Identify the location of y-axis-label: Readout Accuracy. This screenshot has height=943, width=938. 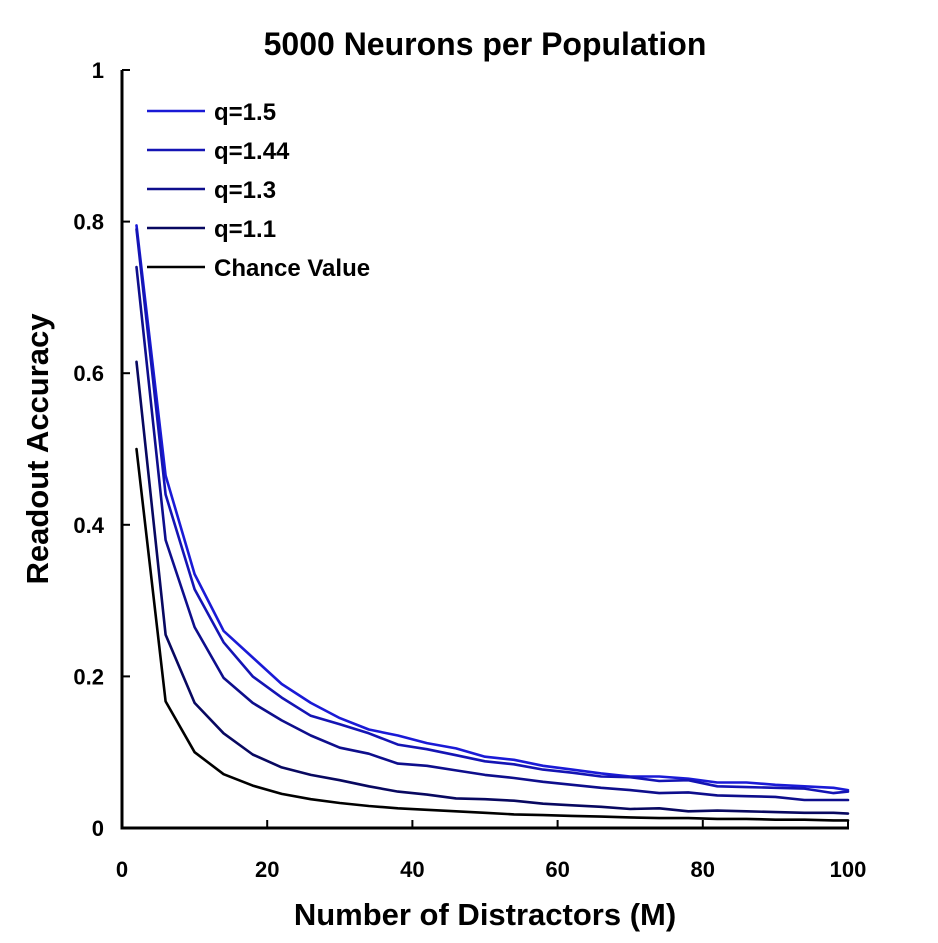
(37, 449).